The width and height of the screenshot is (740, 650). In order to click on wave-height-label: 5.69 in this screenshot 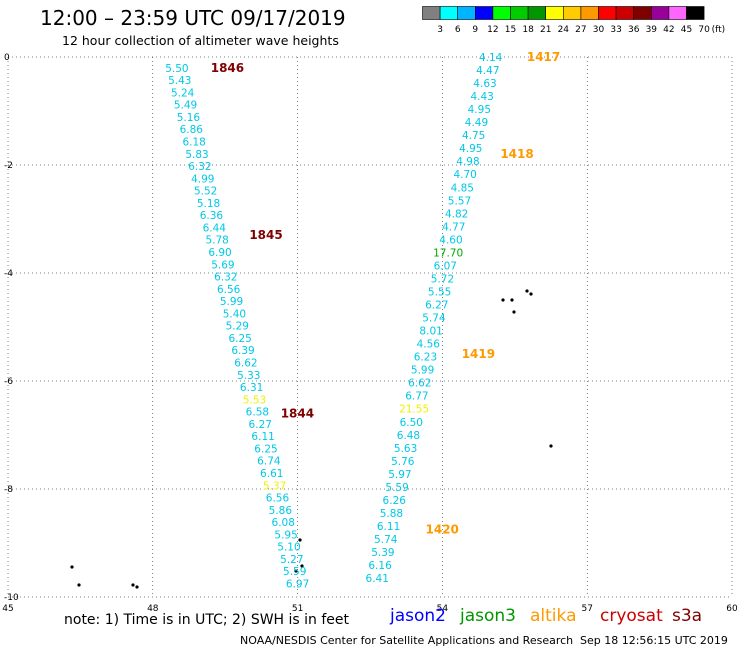, I will do `click(222, 265)`.